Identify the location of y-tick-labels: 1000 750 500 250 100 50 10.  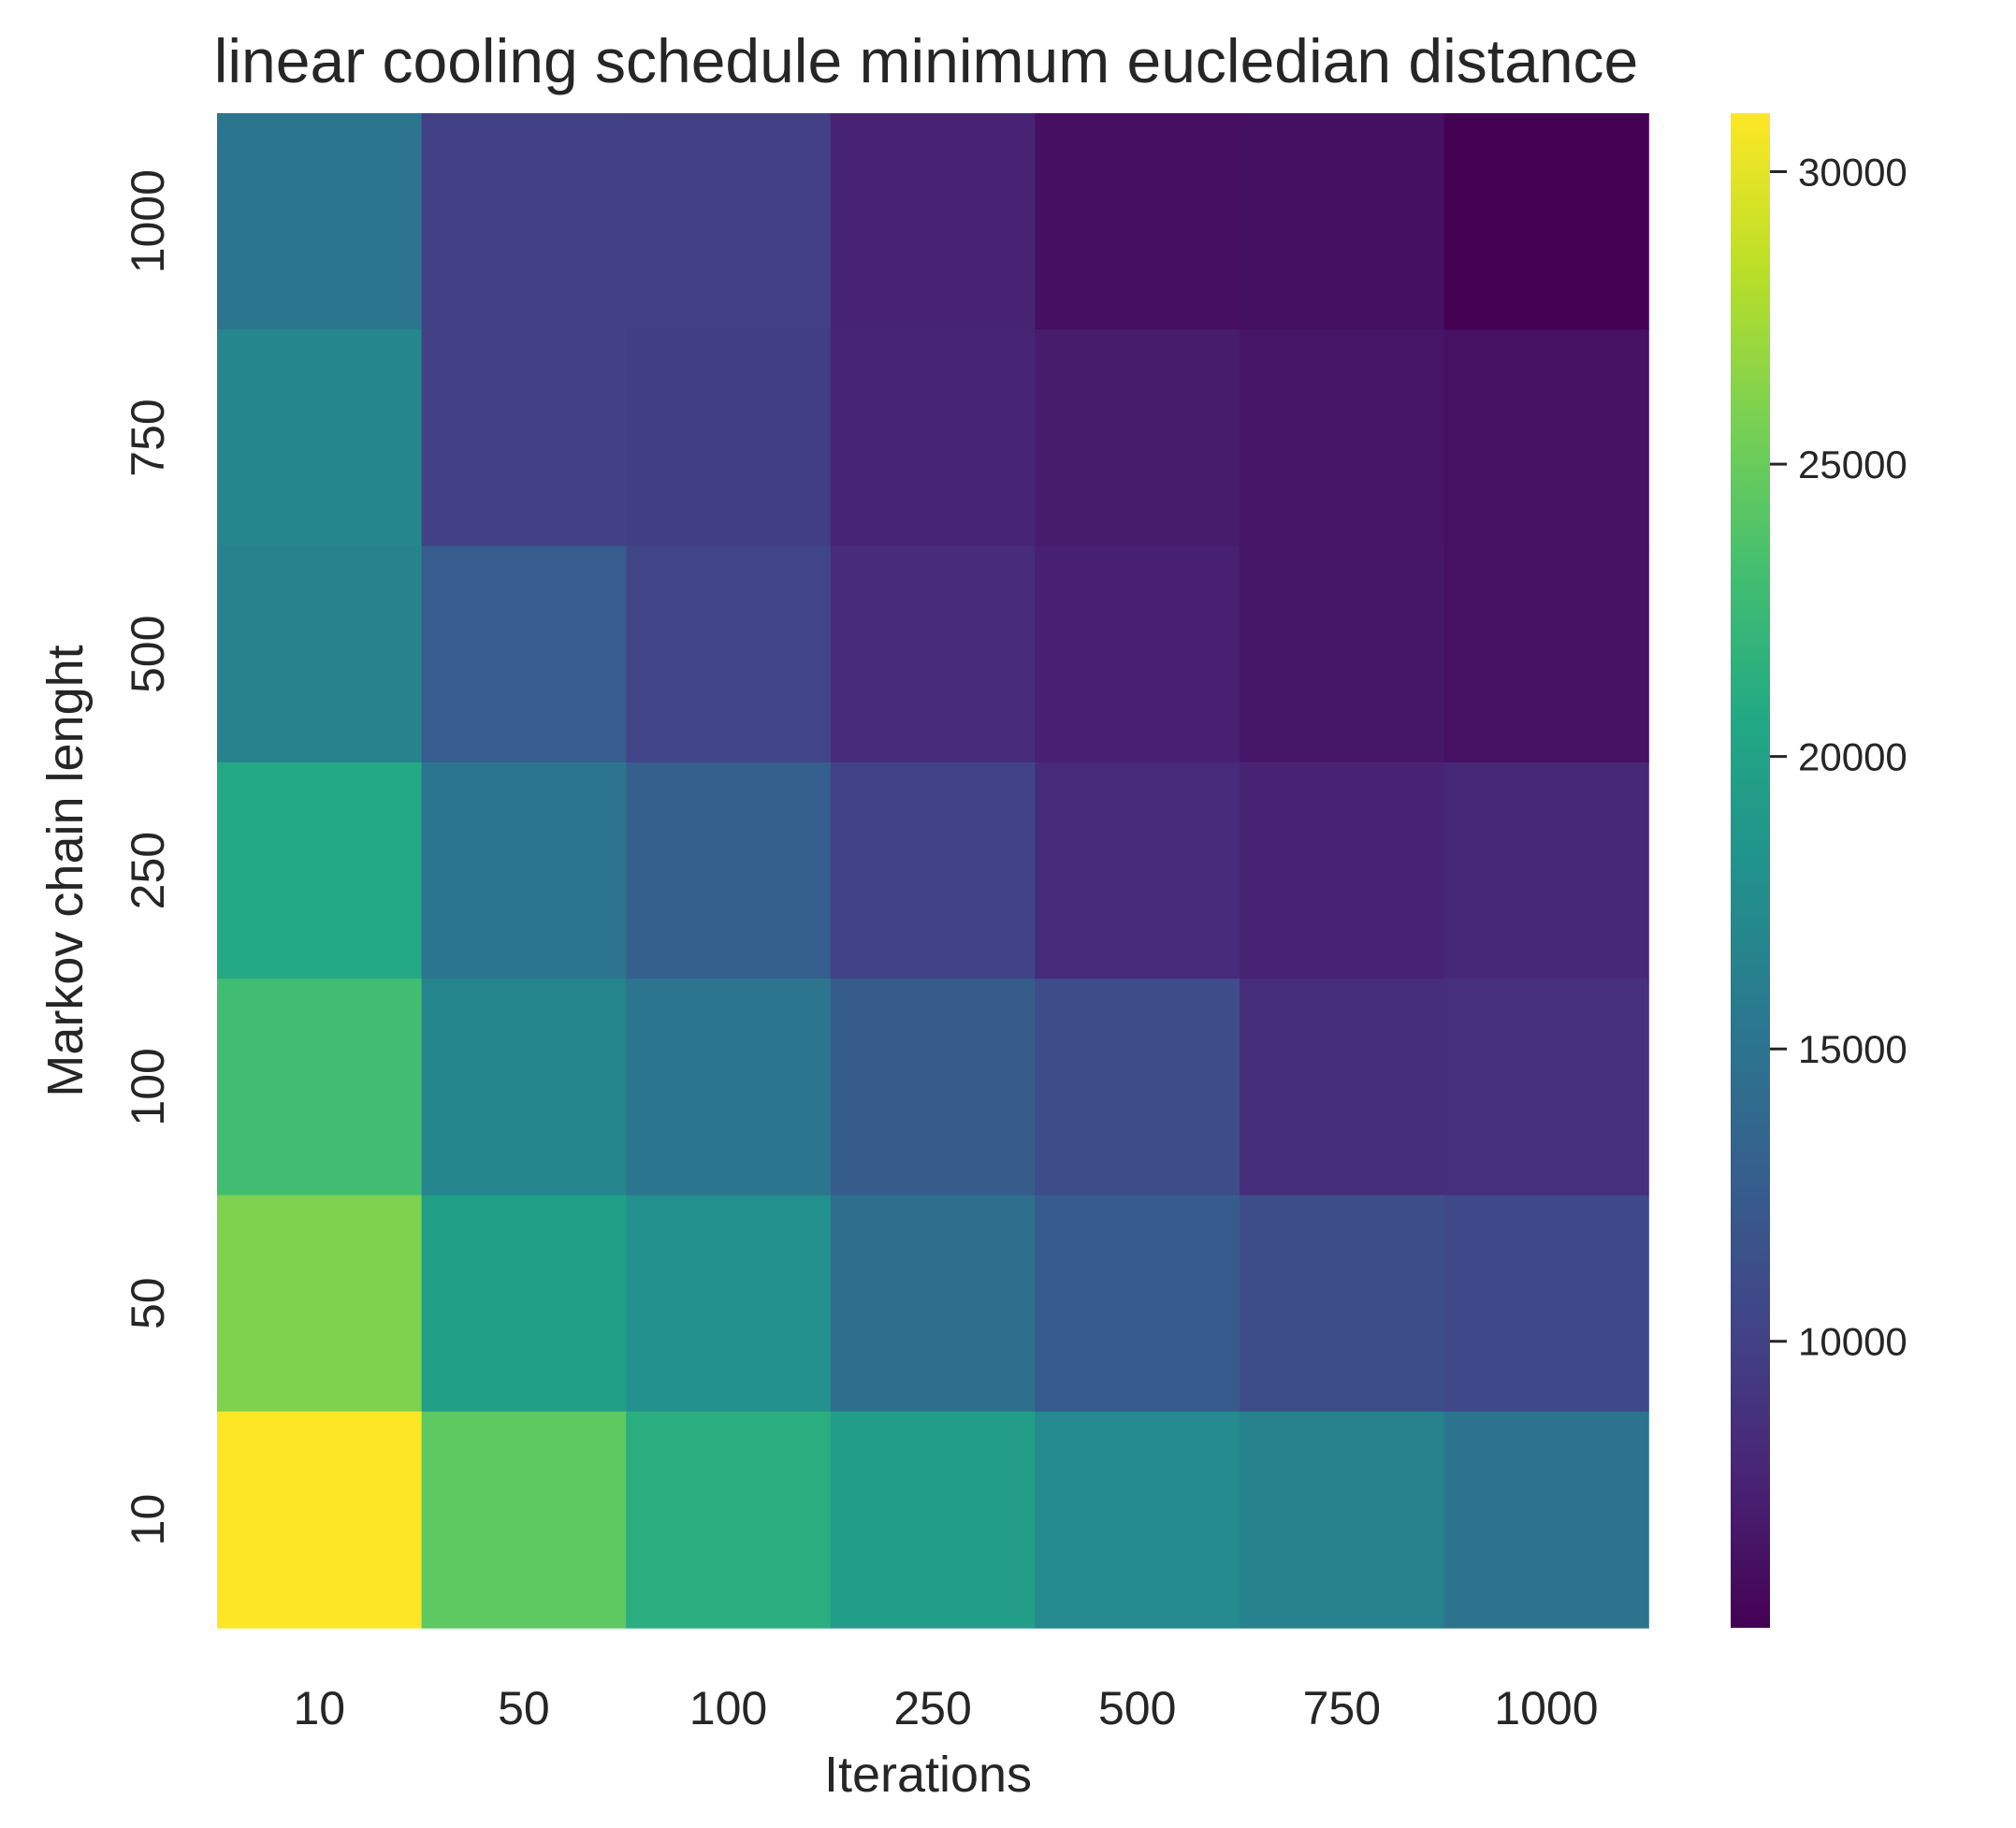
(148, 857).